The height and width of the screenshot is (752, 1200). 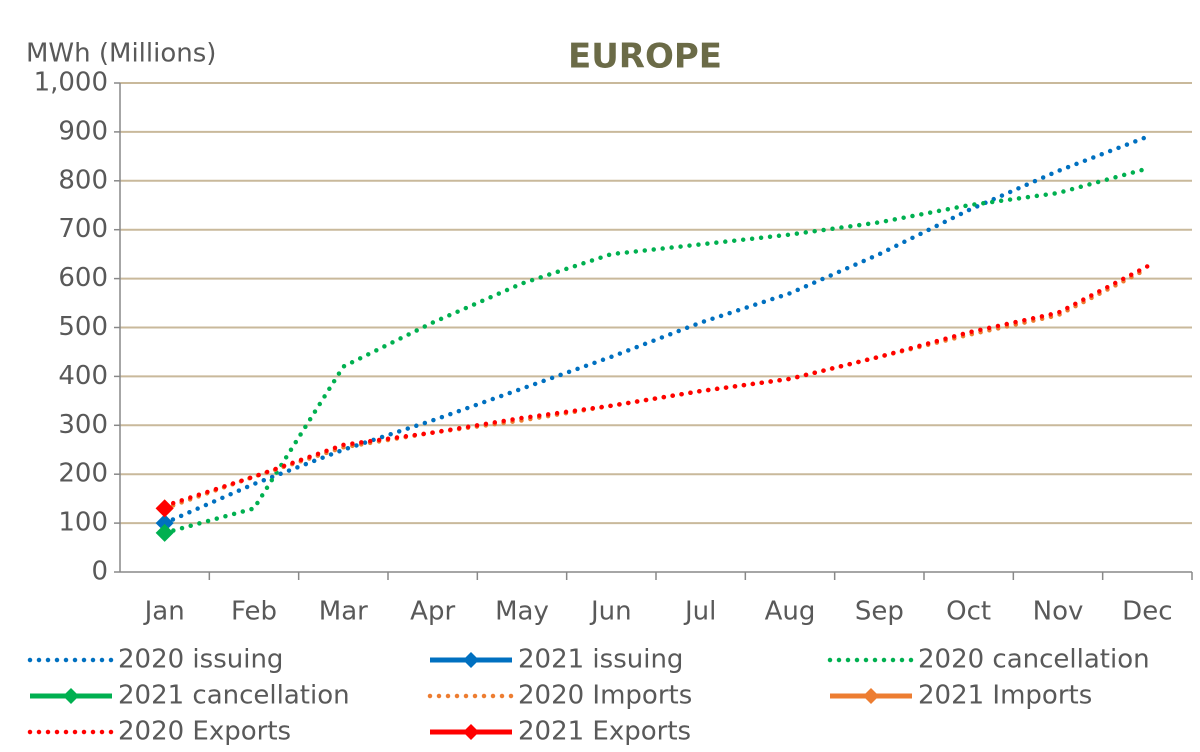 What do you see at coordinates (343, 612) in the screenshot?
I see `x-tick-label: Mar` at bounding box center [343, 612].